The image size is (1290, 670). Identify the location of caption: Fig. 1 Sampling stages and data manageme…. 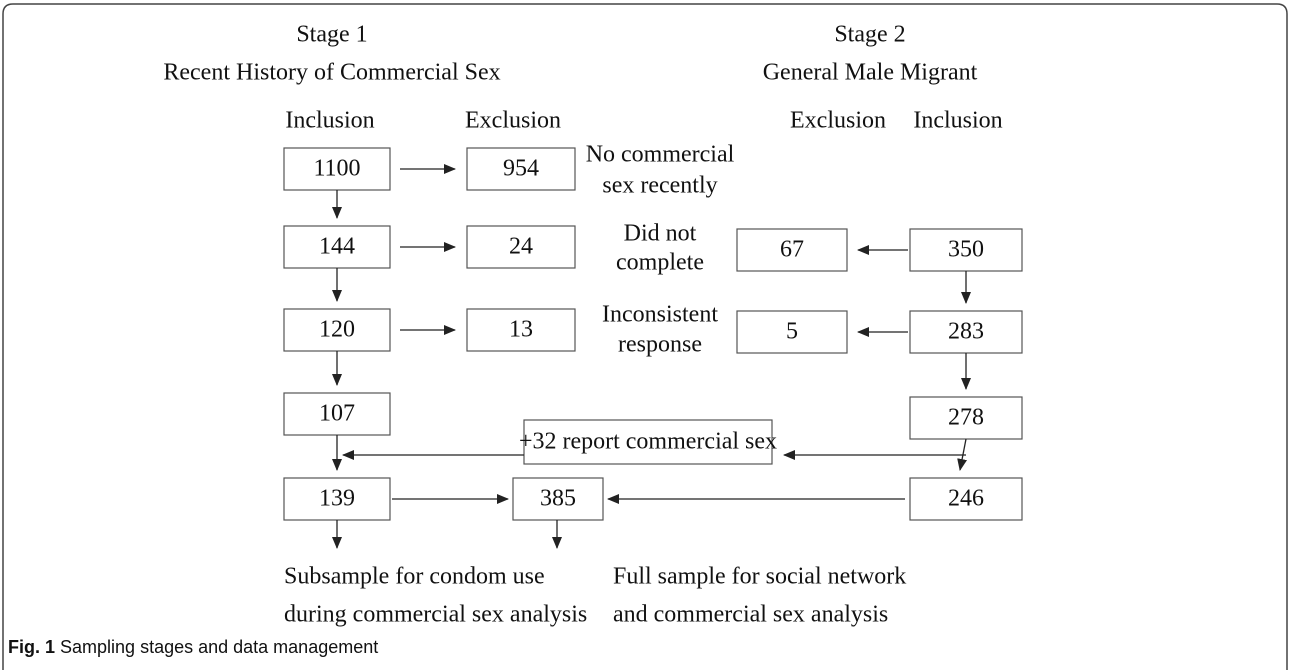
(193, 647).